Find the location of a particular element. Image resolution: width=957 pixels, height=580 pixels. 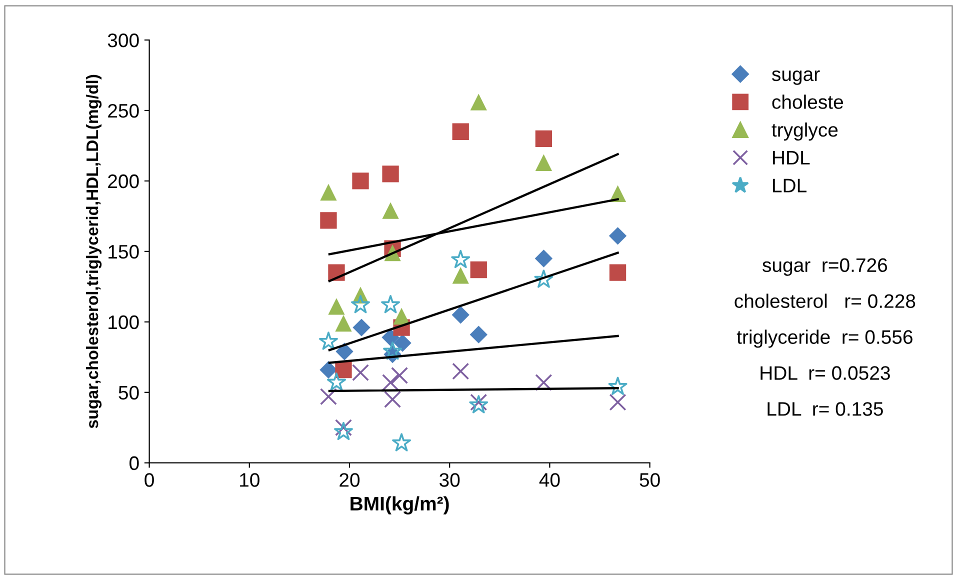

y-tick-label: 250 is located at coordinates (123, 111).